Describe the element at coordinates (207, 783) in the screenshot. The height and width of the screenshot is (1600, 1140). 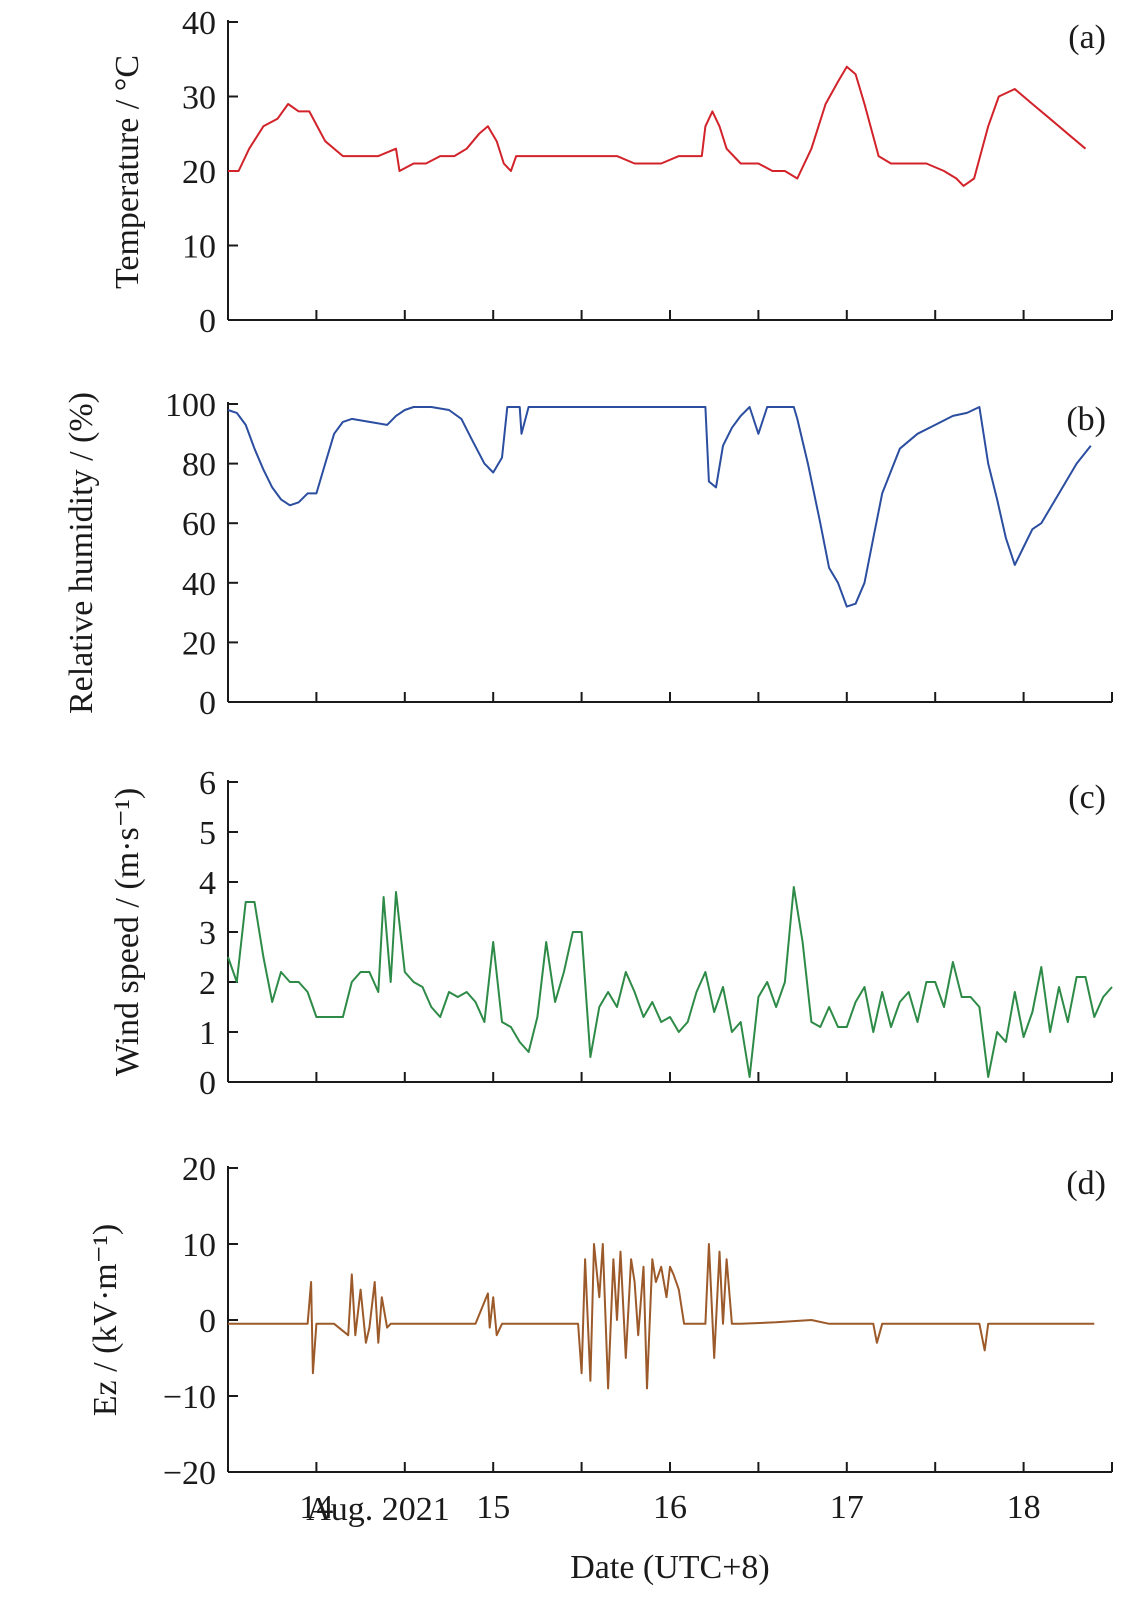
I see `y-tick-label: 6` at that location.